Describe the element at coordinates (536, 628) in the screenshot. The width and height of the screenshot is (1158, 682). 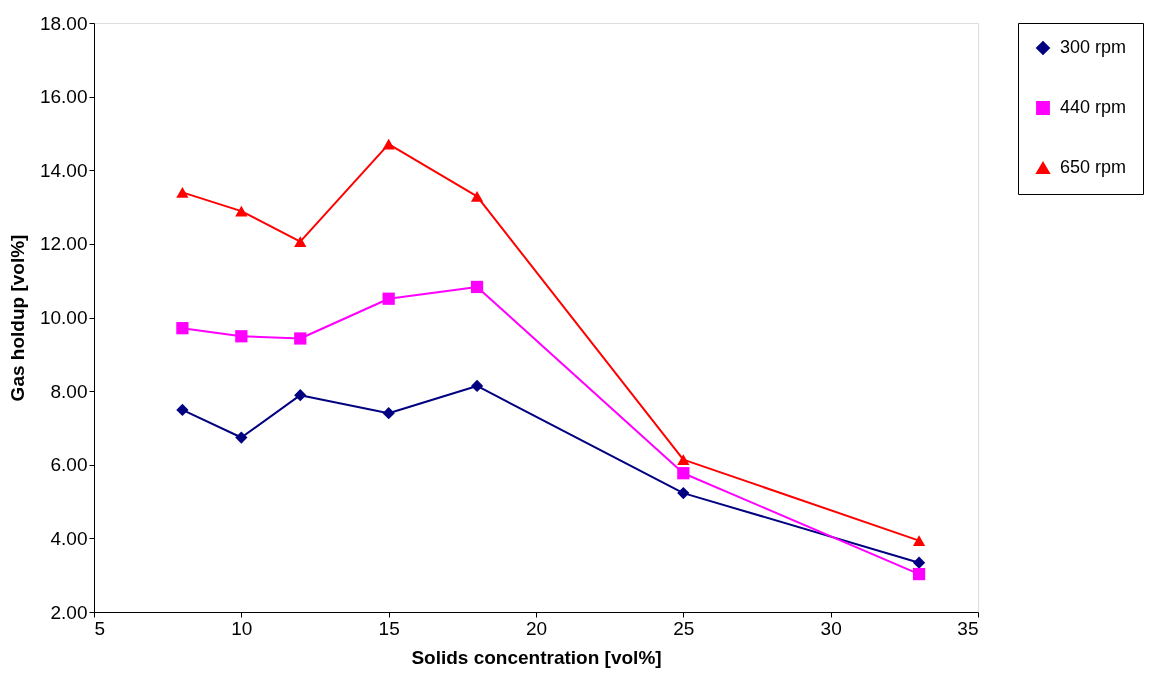
I see `x-tick-label: 20` at that location.